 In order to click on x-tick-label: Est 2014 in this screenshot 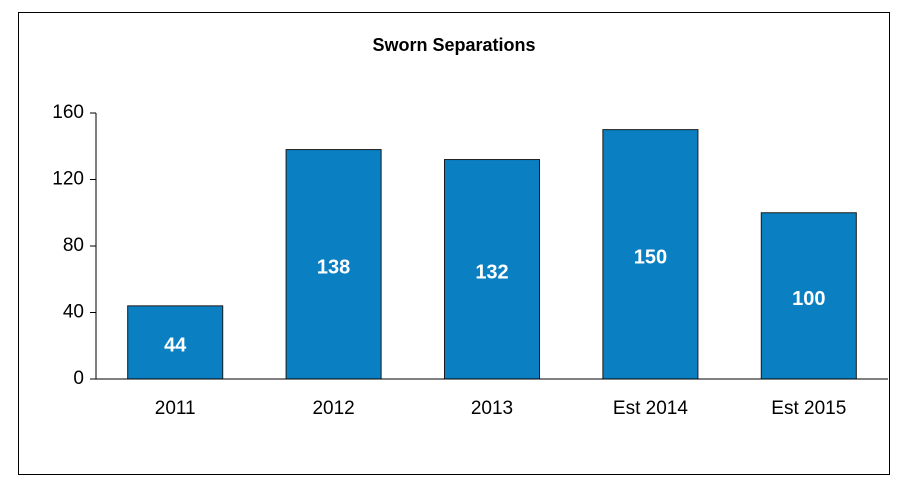, I will do `click(650, 408)`.